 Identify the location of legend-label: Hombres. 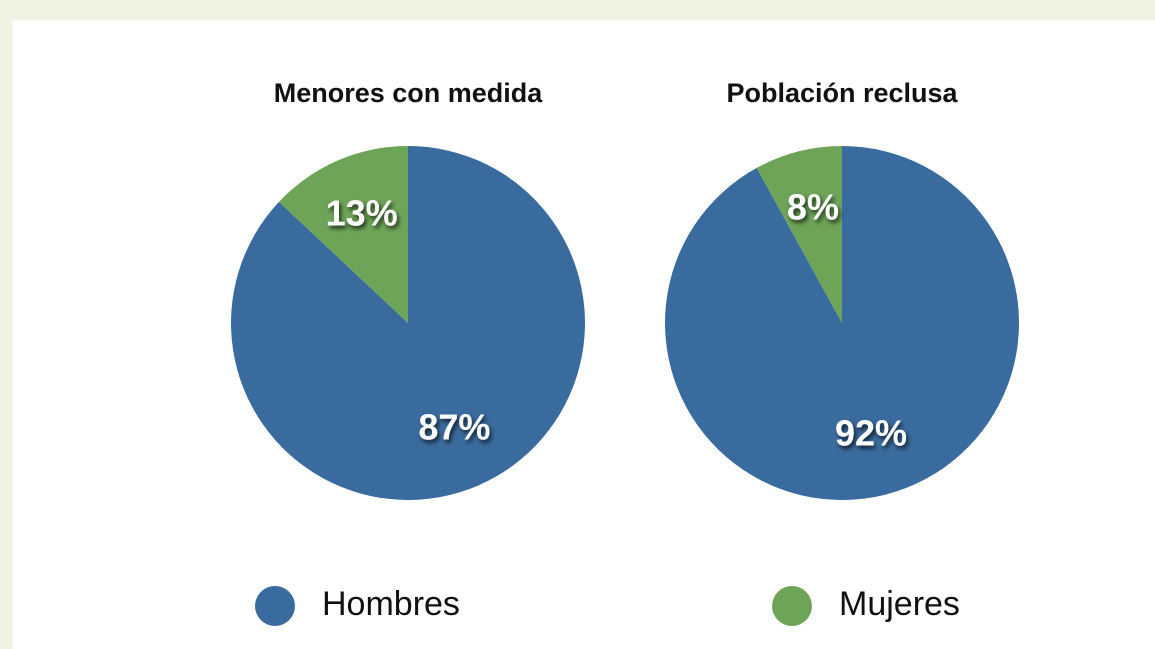
(391, 604).